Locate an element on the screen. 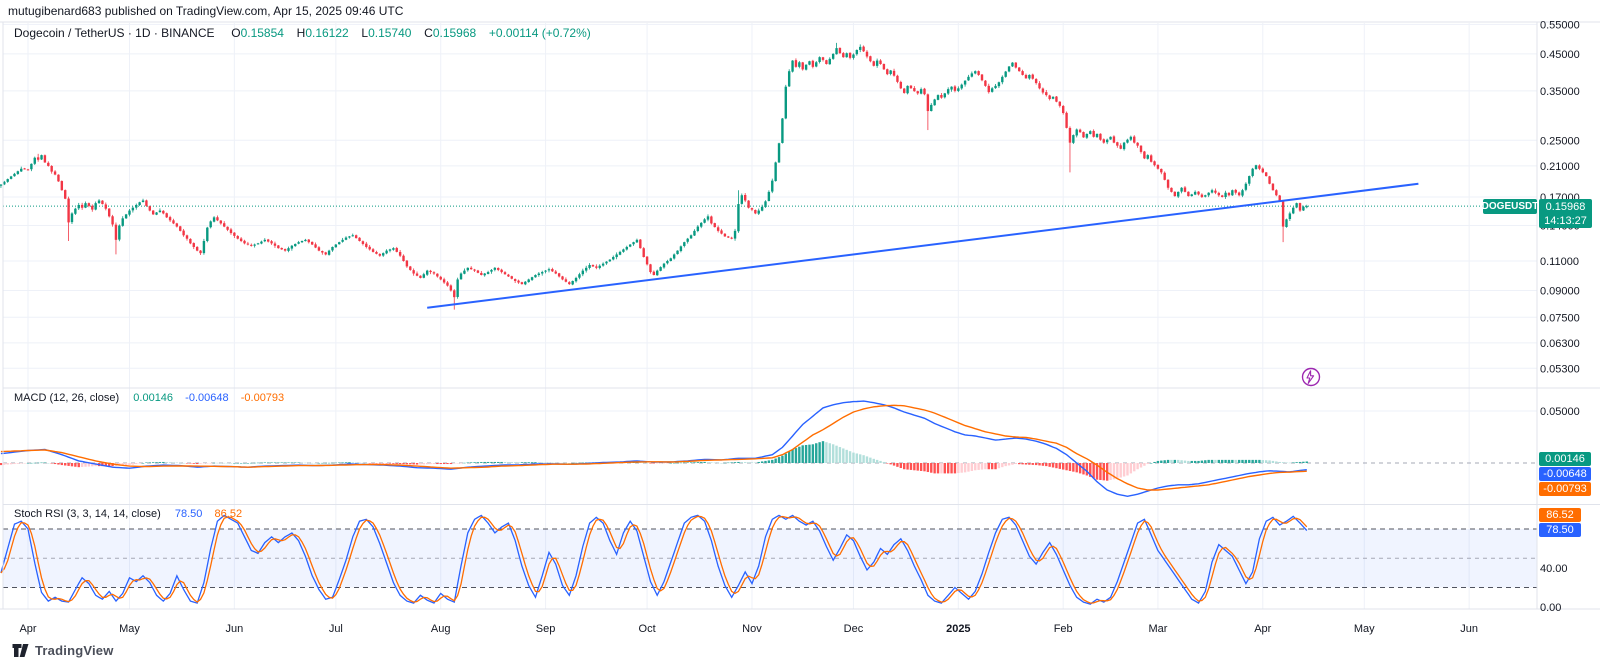 The width and height of the screenshot is (1600, 670). macd-hist-badge: 0.00146 is located at coordinates (1565, 459).